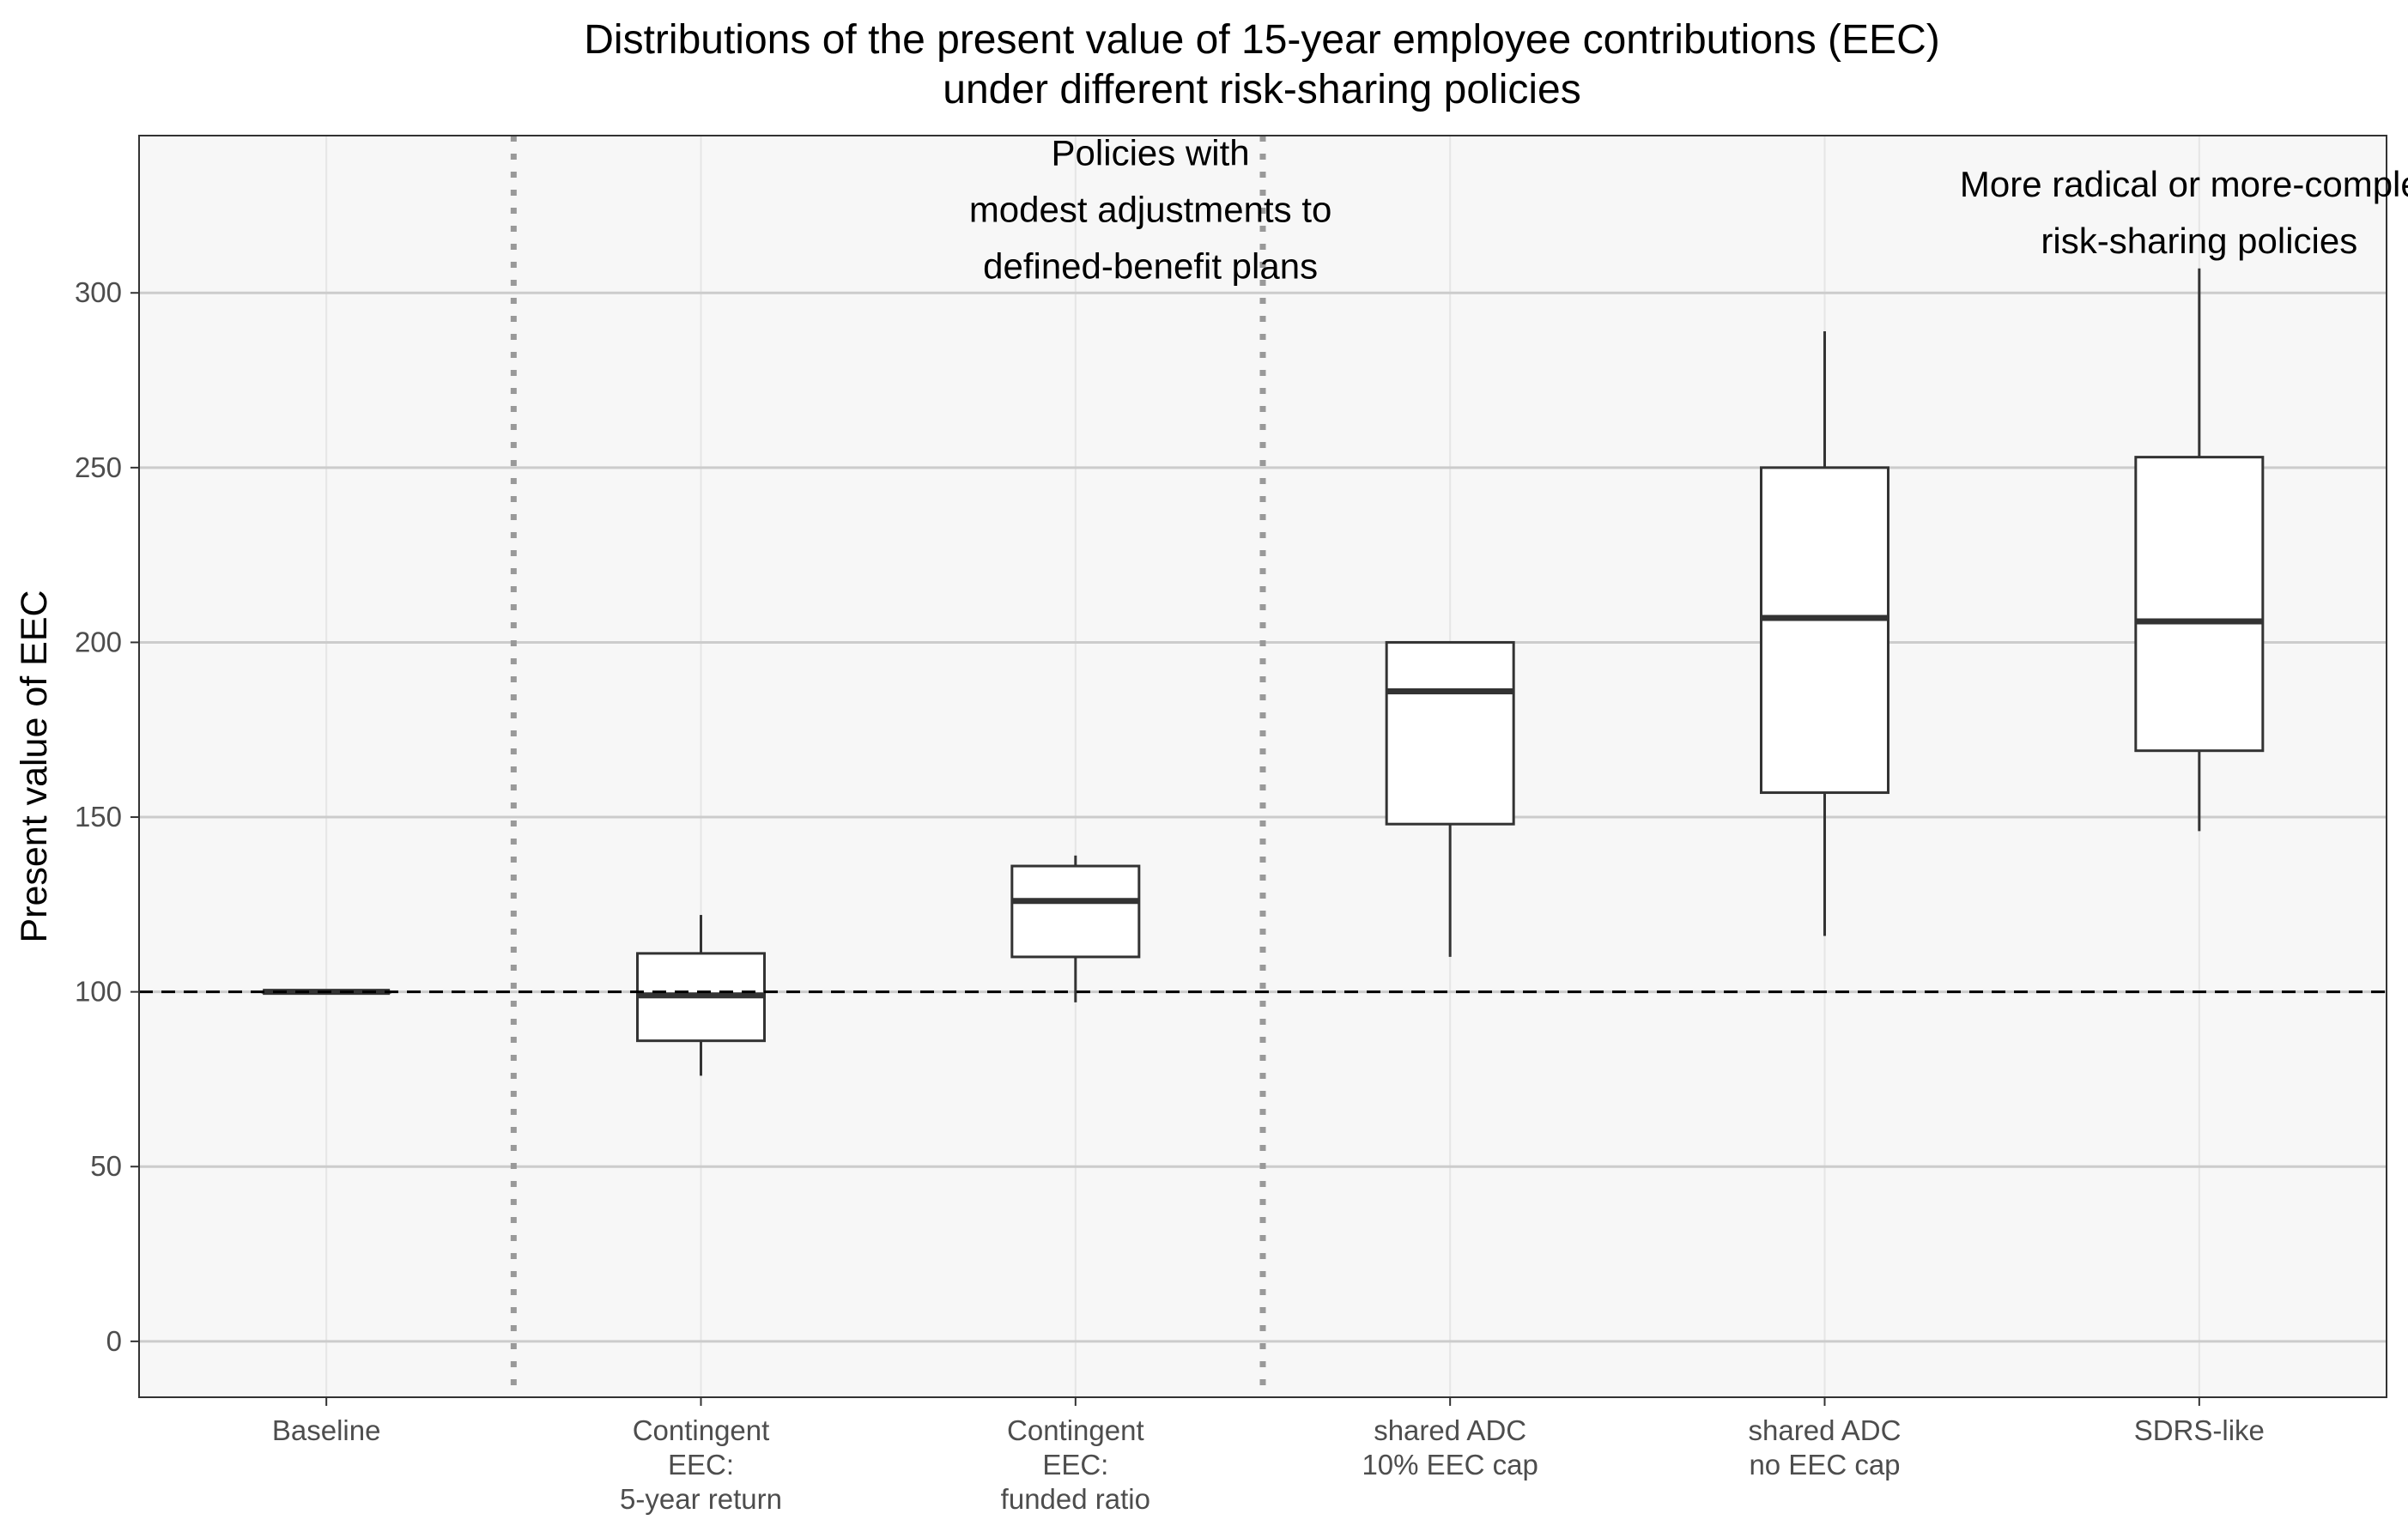  What do you see at coordinates (1150, 209) in the screenshot?
I see `annotation-text: modest adjustments to` at bounding box center [1150, 209].